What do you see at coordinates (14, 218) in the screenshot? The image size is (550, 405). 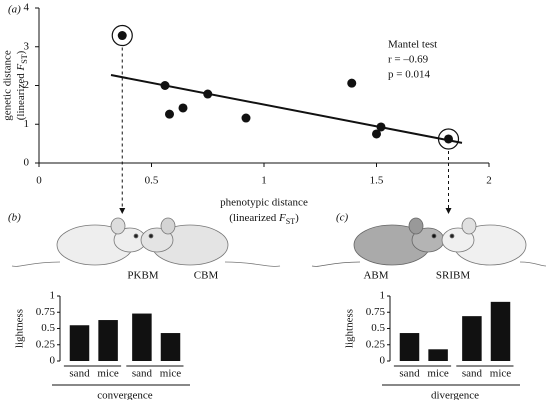 I see `panel-label: (b)` at bounding box center [14, 218].